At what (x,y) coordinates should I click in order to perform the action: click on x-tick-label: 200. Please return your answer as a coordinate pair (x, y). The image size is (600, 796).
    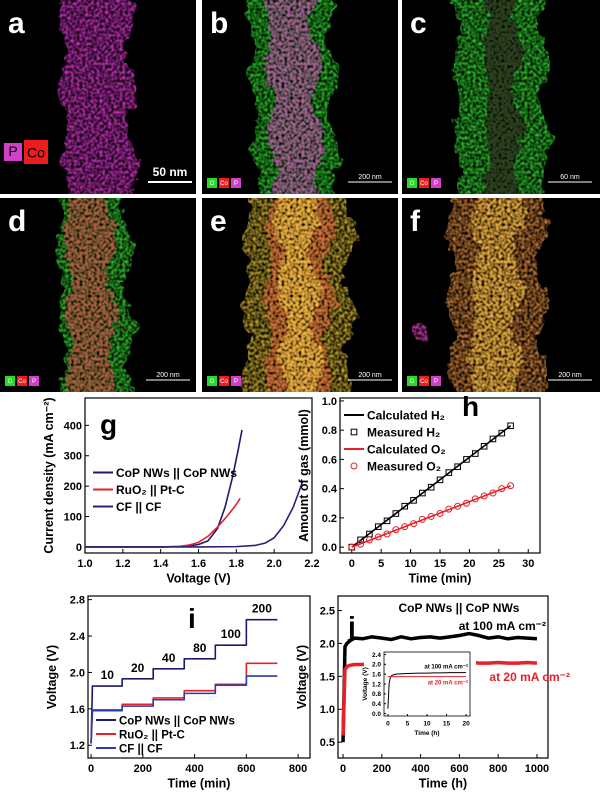
    Looking at the image, I should click on (382, 769).